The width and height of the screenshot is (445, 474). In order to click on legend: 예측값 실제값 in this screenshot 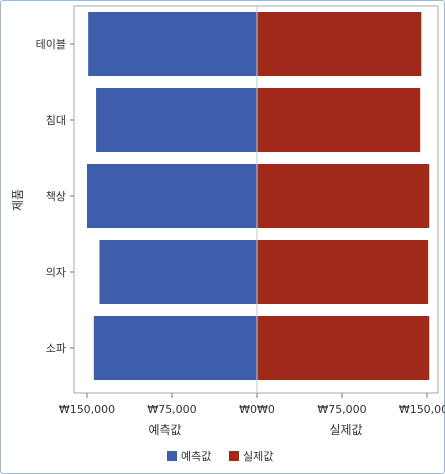, I will do `click(220, 456)`.